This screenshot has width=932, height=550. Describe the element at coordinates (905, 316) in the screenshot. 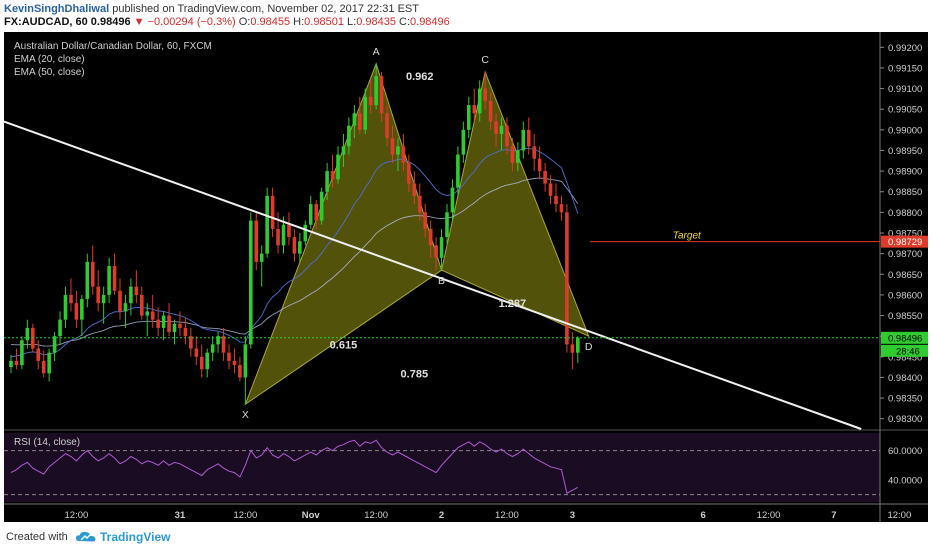

I see `price-tick-label: 0.98550` at that location.